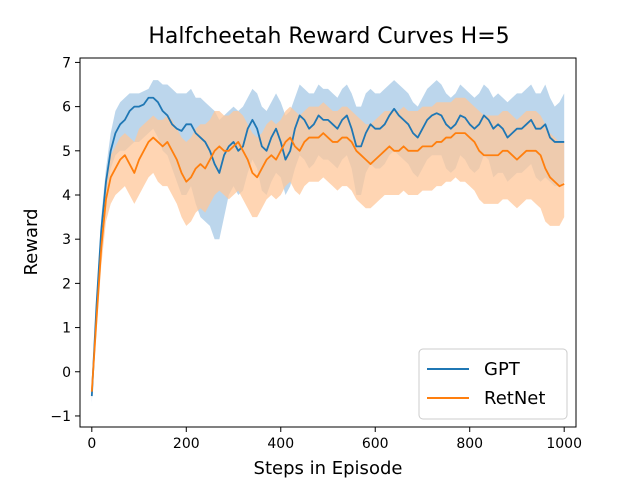 Image resolution: width=640 pixels, height=480 pixels. I want to click on x-tick-label: 400, so click(280, 444).